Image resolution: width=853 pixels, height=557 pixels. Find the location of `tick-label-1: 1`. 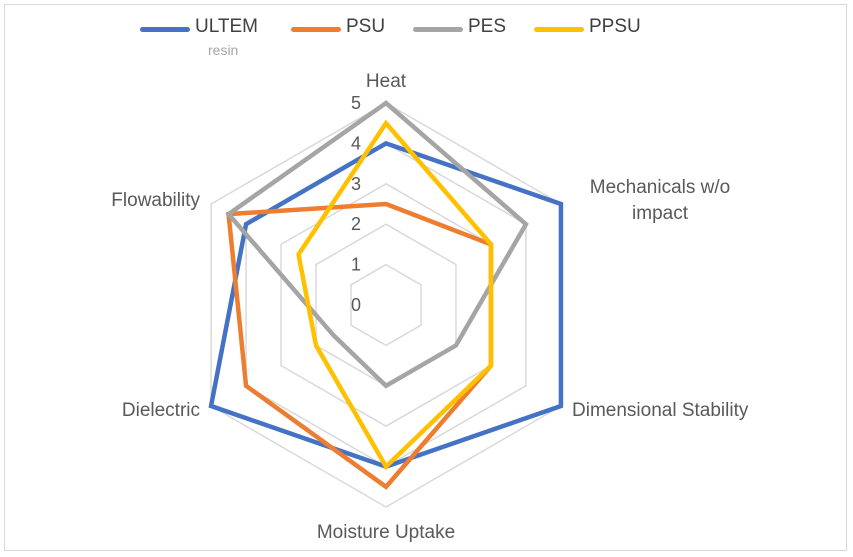

tick-label-1: 1 is located at coordinates (356, 265).